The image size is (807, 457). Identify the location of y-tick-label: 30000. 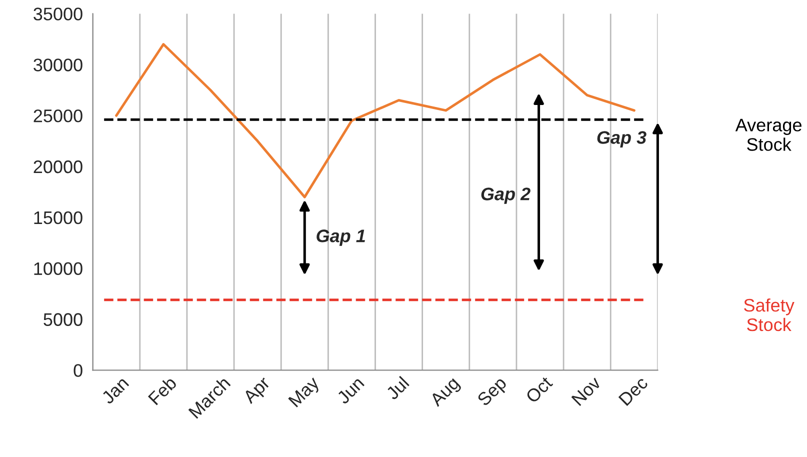
(58, 65).